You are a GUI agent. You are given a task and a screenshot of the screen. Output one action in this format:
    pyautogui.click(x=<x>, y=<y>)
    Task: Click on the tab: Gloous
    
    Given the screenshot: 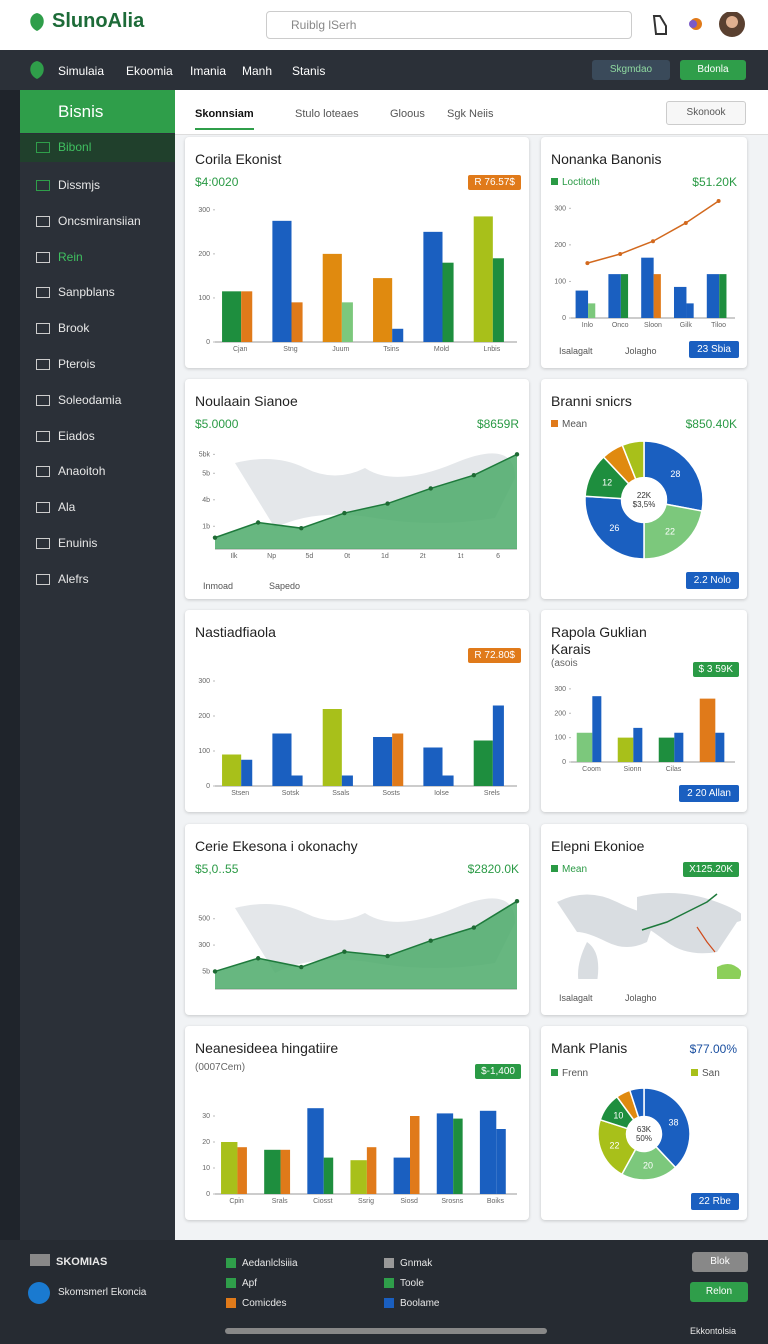 What is the action you would take?
    pyautogui.click(x=407, y=114)
    